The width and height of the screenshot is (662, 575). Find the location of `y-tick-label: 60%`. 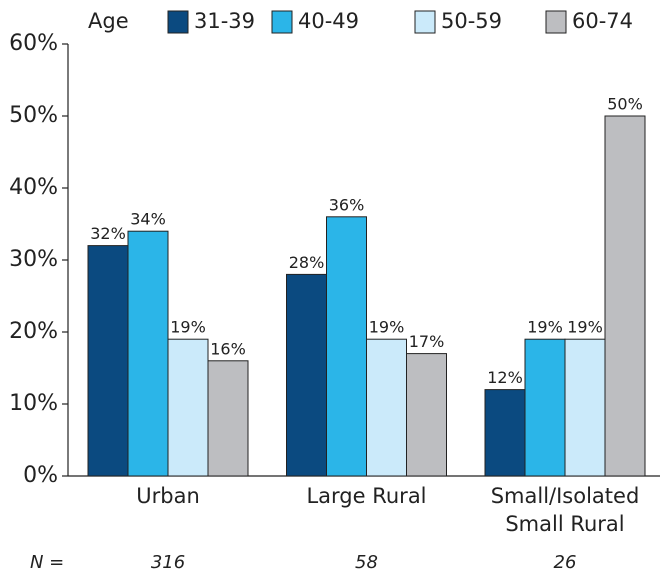

y-tick-label: 60% is located at coordinates (33, 43).